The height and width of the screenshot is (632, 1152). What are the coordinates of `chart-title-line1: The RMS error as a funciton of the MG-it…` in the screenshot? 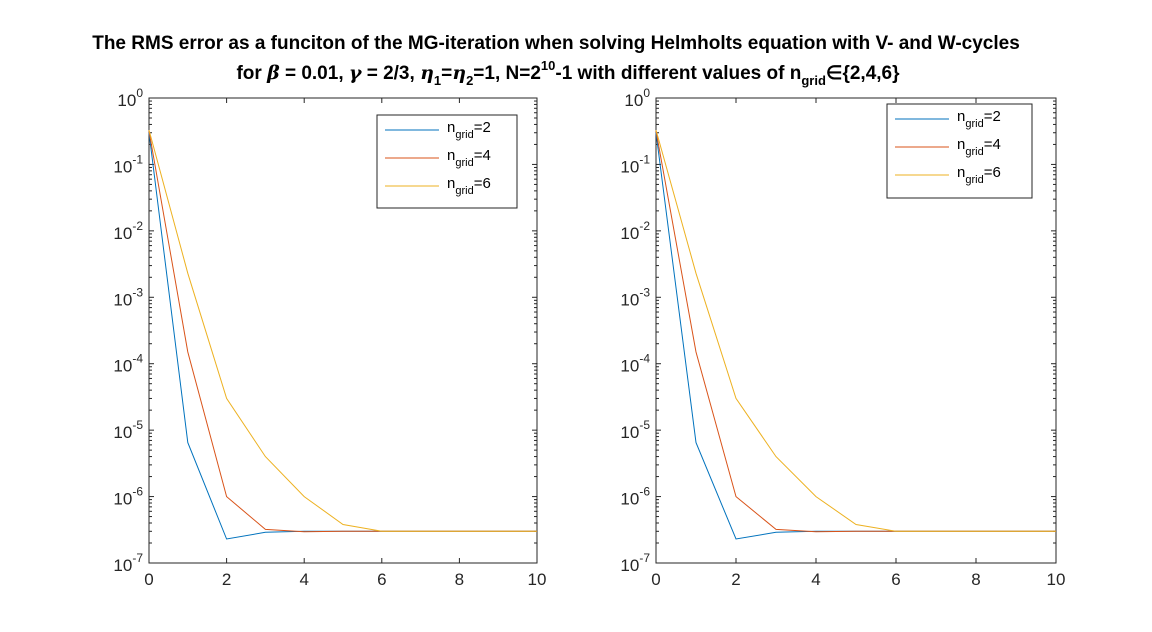 It's located at (556, 43).